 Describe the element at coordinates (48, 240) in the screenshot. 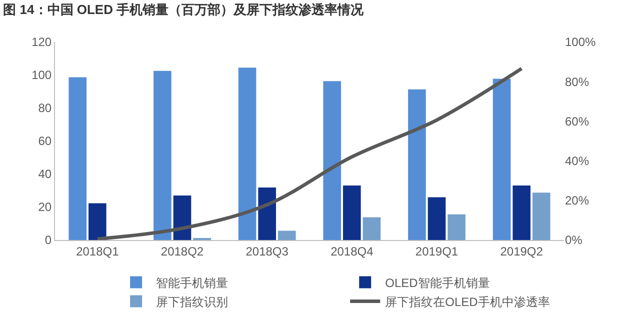

I see `y-tick-label: 0` at that location.